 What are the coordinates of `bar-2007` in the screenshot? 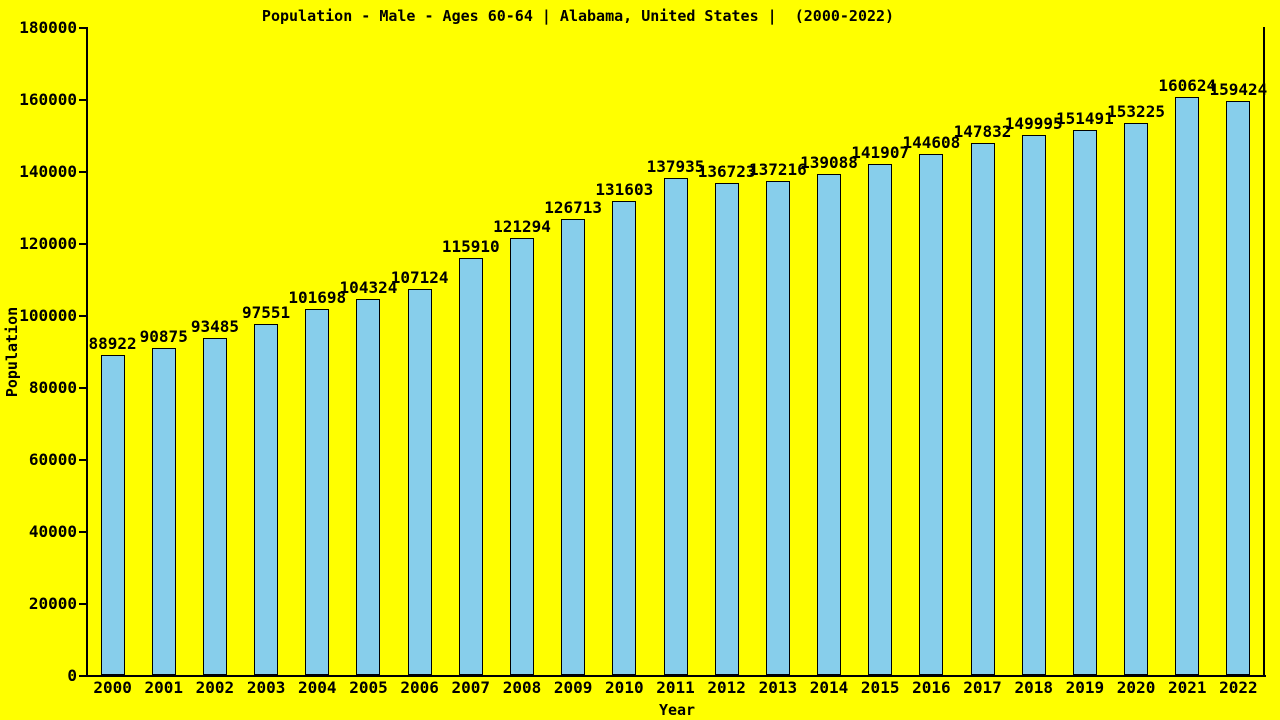 It's located at (470, 466).